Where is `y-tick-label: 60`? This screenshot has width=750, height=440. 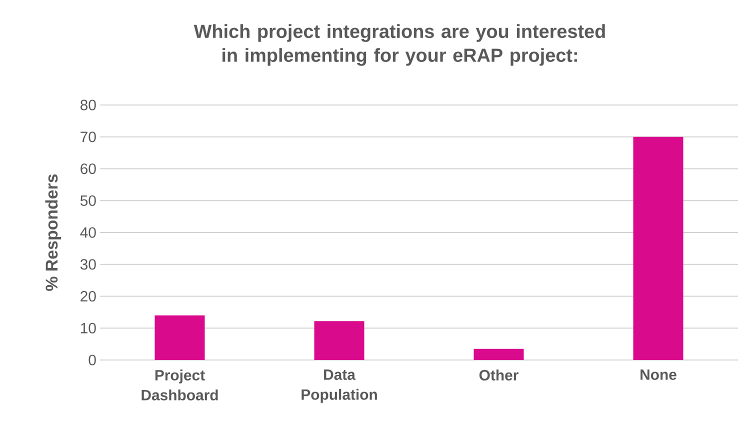 y-tick-label: 60 is located at coordinates (88, 168).